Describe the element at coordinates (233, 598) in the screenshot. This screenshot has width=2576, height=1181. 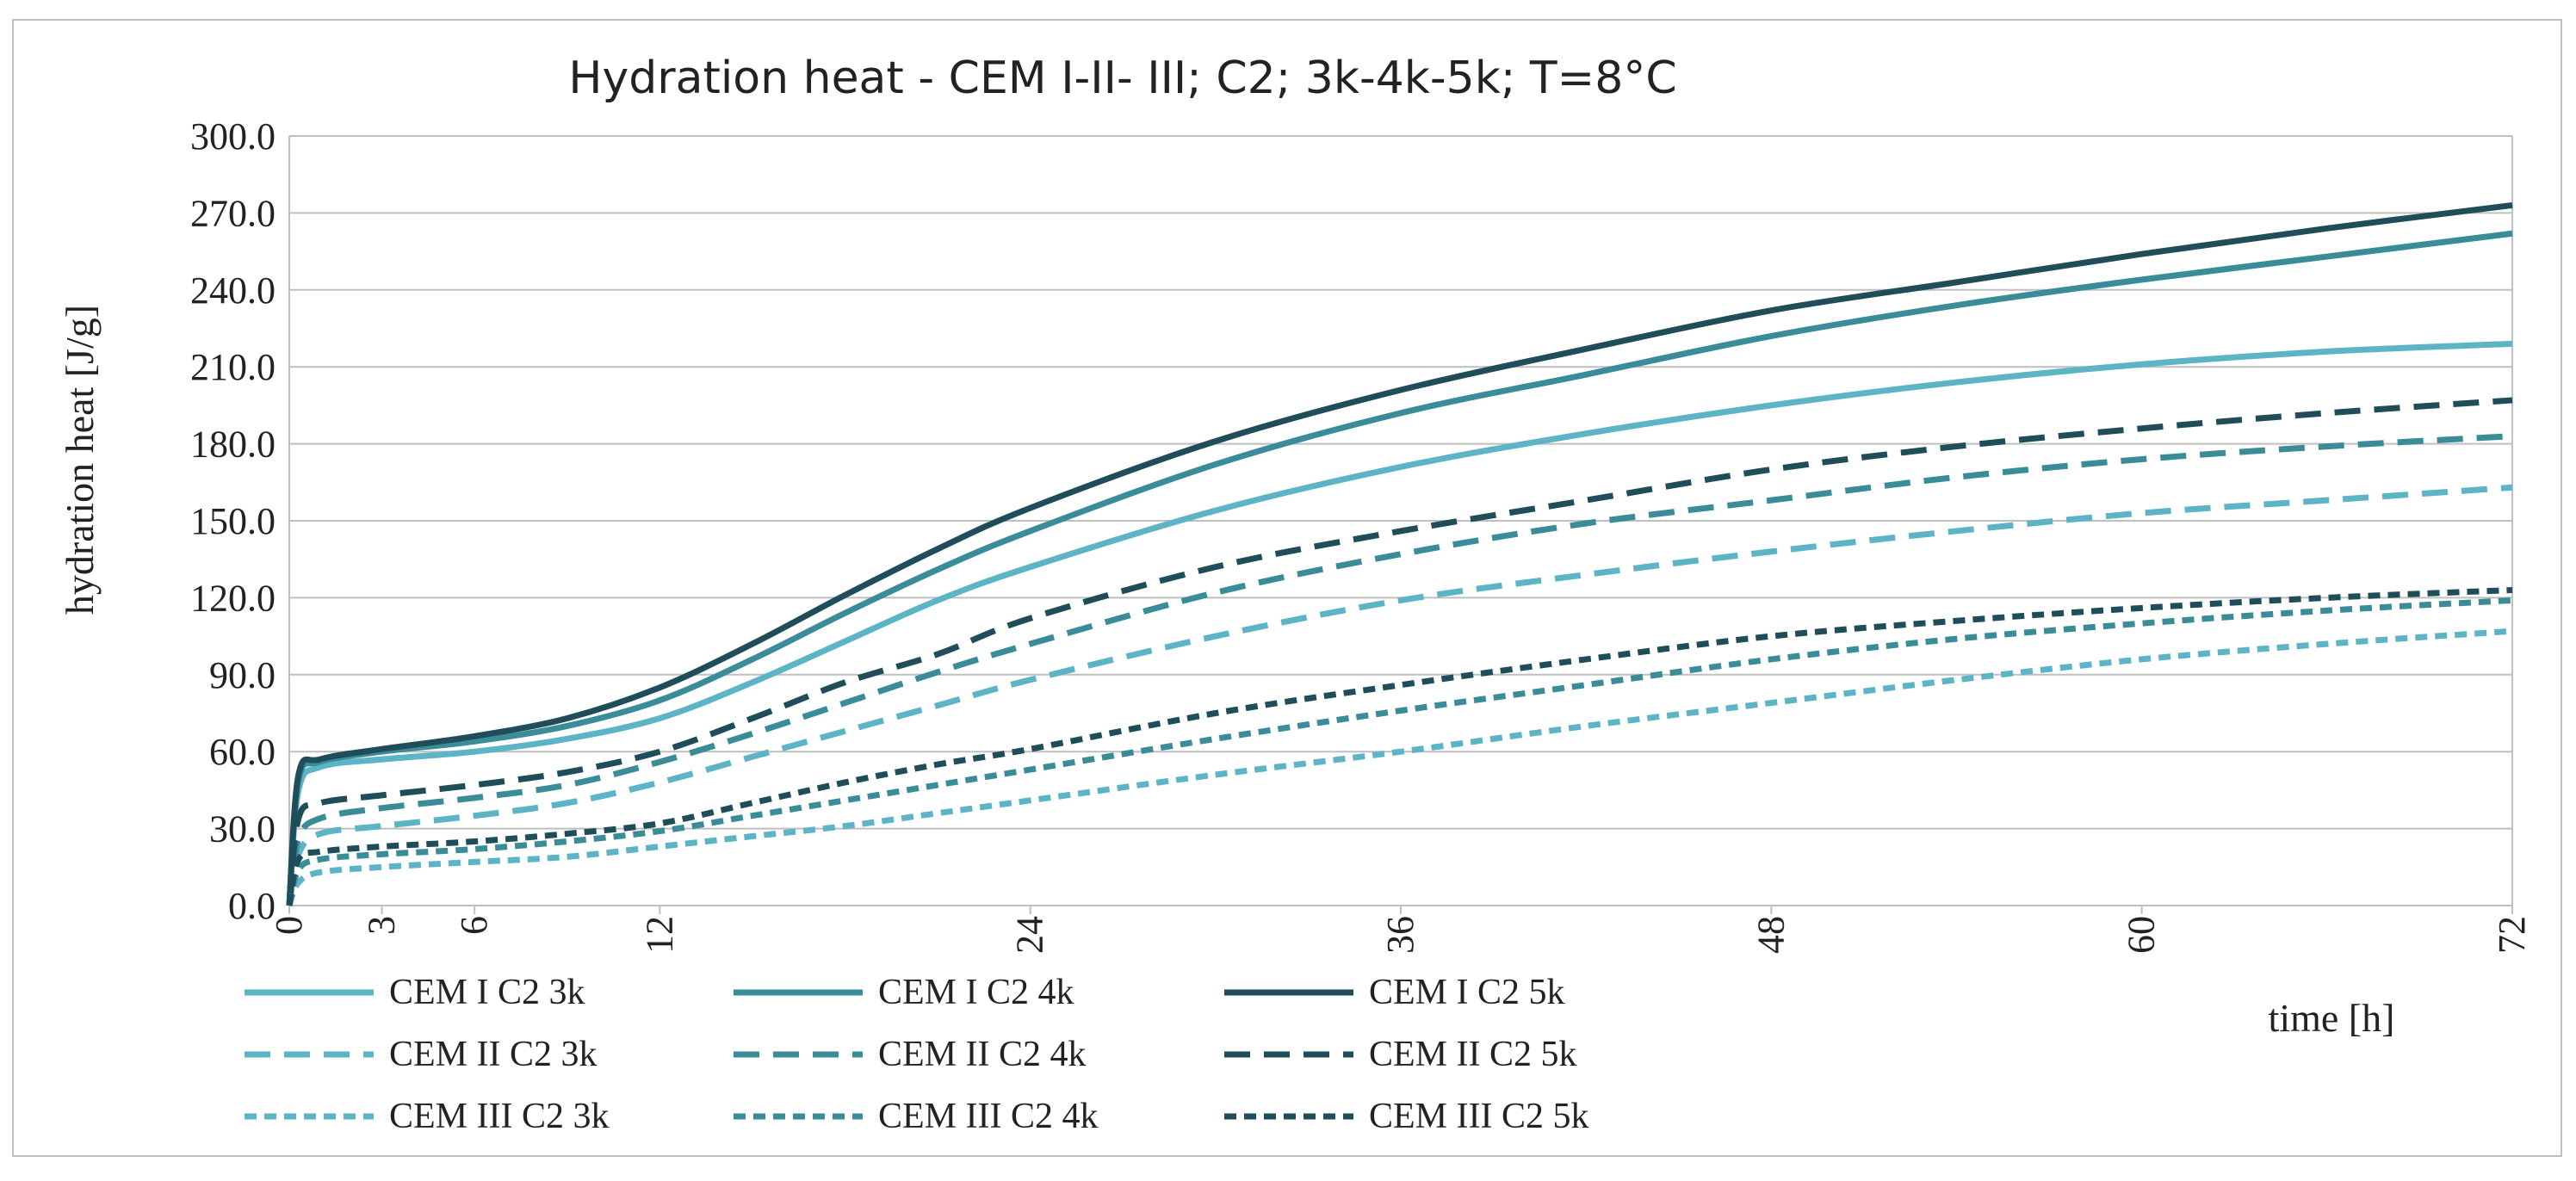
I see `y-tick-label: 120.0` at that location.